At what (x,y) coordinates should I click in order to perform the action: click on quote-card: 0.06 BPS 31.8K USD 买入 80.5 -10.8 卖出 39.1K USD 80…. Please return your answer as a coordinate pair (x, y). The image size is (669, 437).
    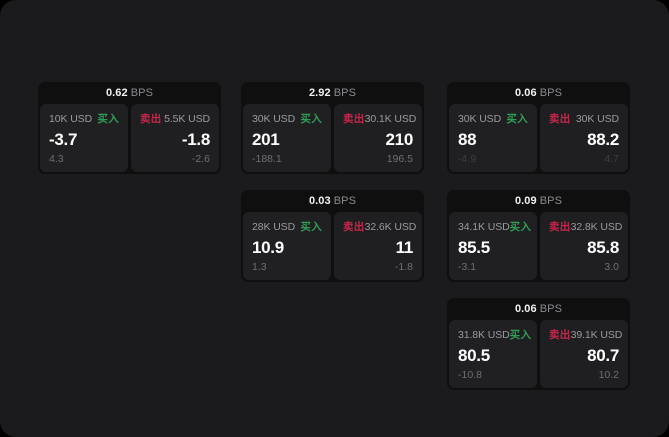
    Looking at the image, I should click on (538, 344).